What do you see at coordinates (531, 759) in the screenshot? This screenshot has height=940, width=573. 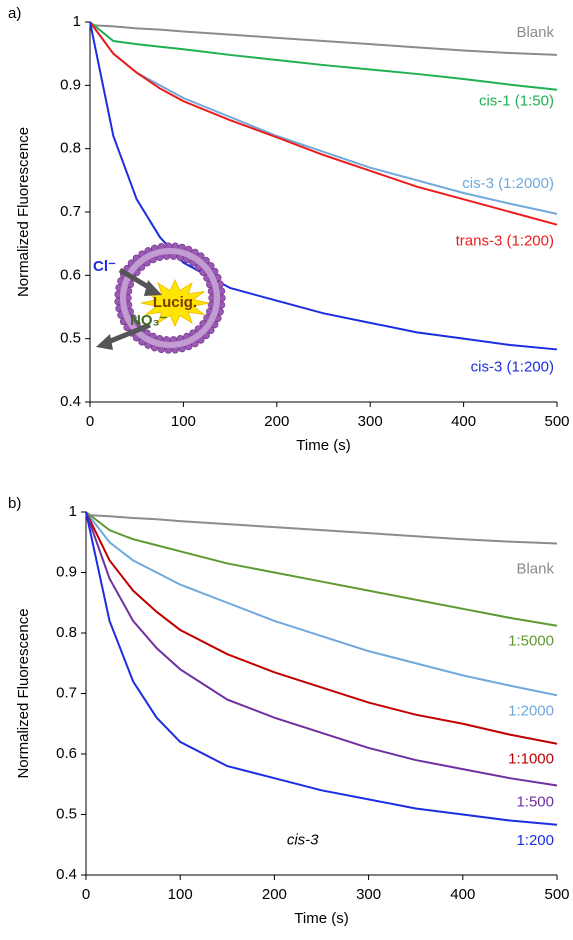 I see `series-label: 1:1000` at bounding box center [531, 759].